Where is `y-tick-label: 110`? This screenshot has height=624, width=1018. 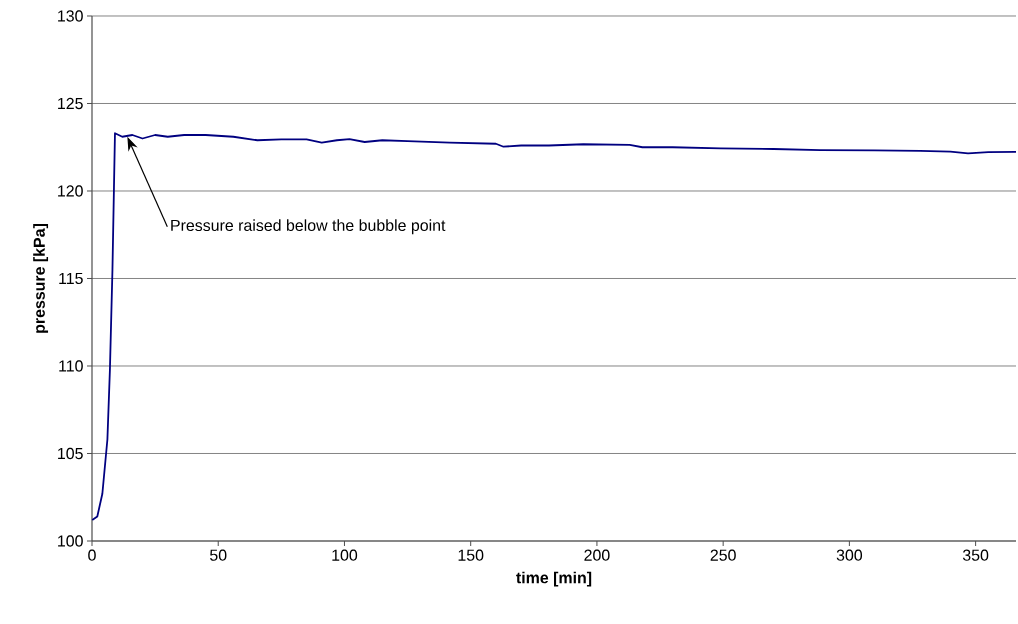
y-tick-label: 110 is located at coordinates (71, 366).